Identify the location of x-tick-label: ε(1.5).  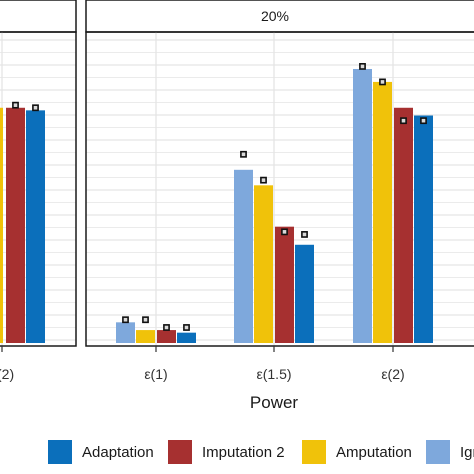
(273, 374).